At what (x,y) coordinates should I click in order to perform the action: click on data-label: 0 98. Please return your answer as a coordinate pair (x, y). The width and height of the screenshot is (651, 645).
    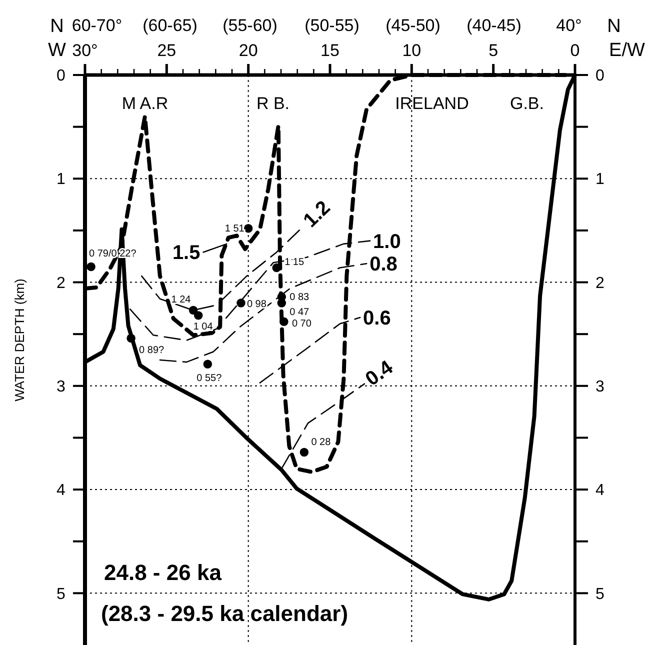
    Looking at the image, I should click on (256, 304).